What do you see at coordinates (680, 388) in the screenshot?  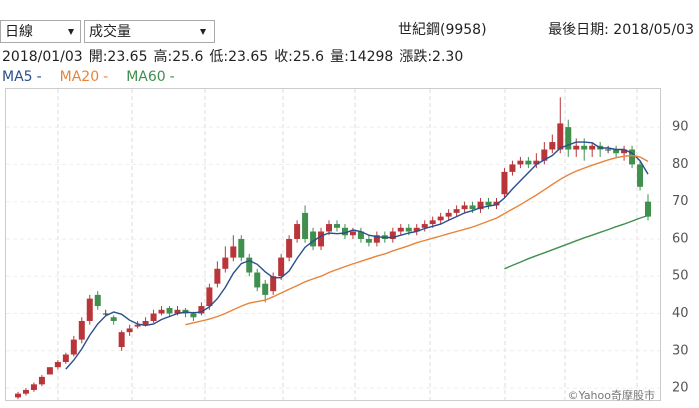 I see `y-tick-label: 20` at bounding box center [680, 388].